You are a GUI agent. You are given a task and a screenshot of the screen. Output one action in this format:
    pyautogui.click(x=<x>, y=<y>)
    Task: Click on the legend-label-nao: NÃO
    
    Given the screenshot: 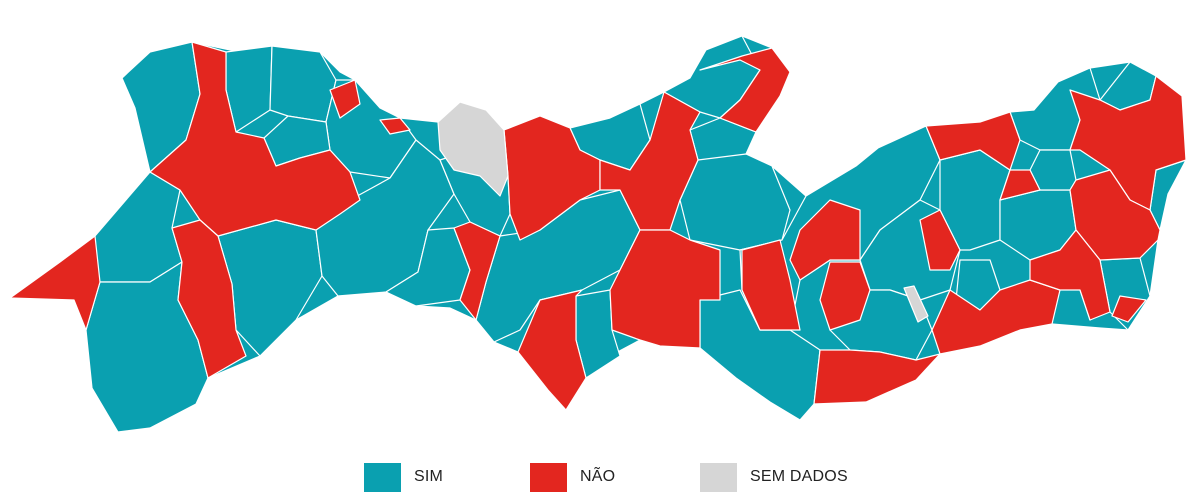 What is the action you would take?
    pyautogui.click(x=598, y=476)
    